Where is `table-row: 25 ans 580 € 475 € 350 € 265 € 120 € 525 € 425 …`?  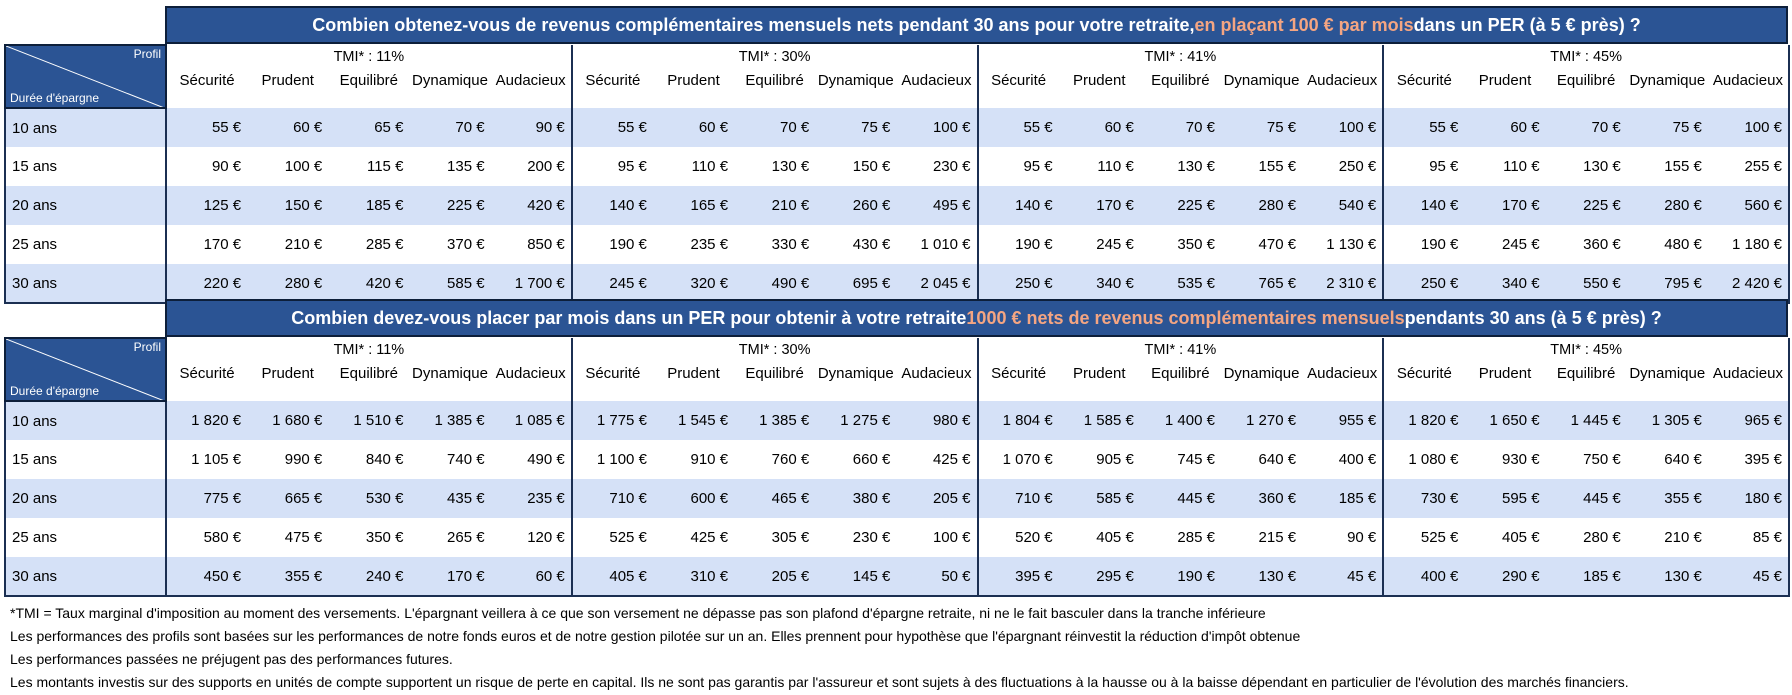 table-row: 25 ans 580 € 475 € 350 € 265 € 120 € 525 € 425 … is located at coordinates (897, 537).